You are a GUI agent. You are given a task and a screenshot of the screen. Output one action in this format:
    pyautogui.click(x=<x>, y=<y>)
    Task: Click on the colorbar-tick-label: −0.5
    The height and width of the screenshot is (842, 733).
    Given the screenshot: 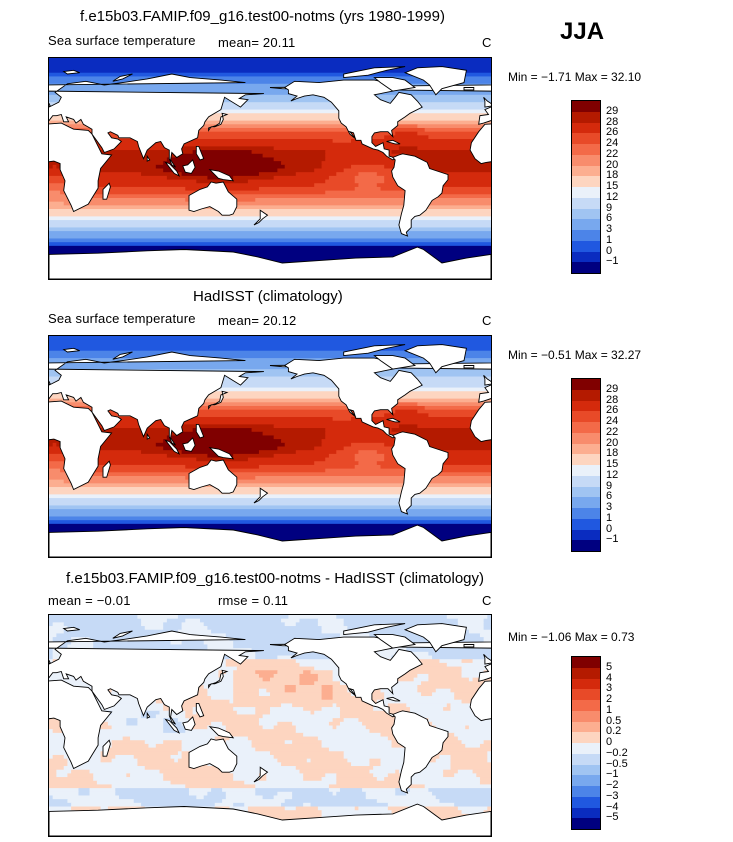 What is the action you would take?
    pyautogui.click(x=617, y=763)
    